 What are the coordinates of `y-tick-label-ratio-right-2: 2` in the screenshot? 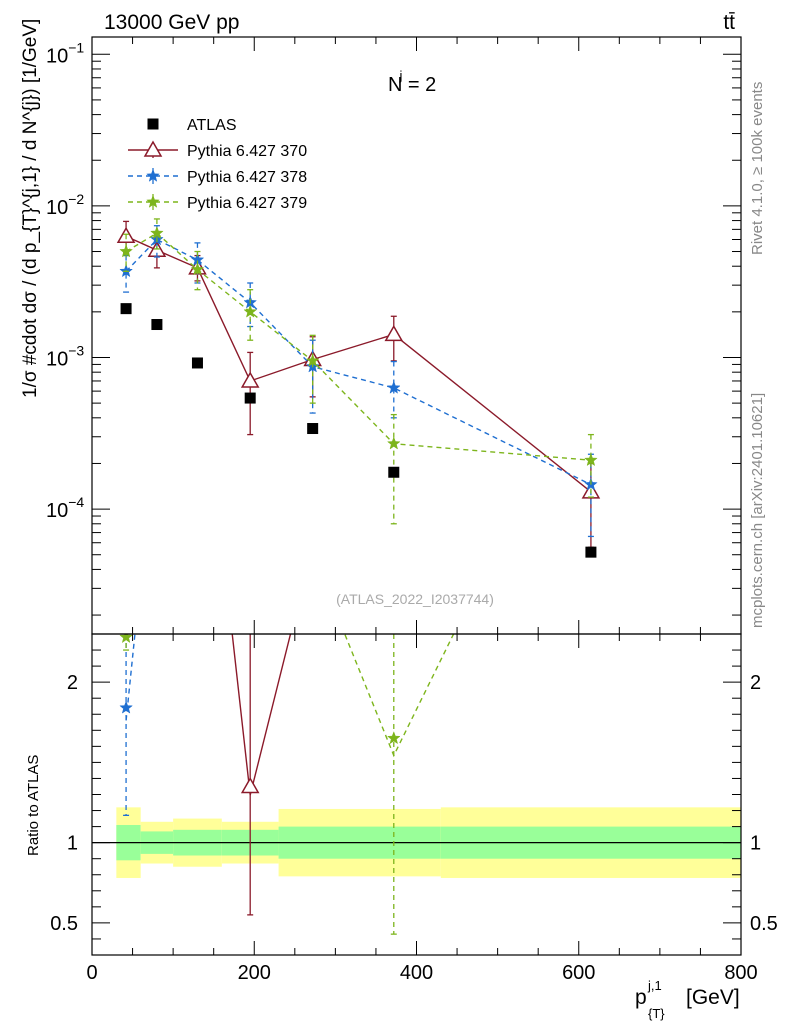 It's located at (755, 683).